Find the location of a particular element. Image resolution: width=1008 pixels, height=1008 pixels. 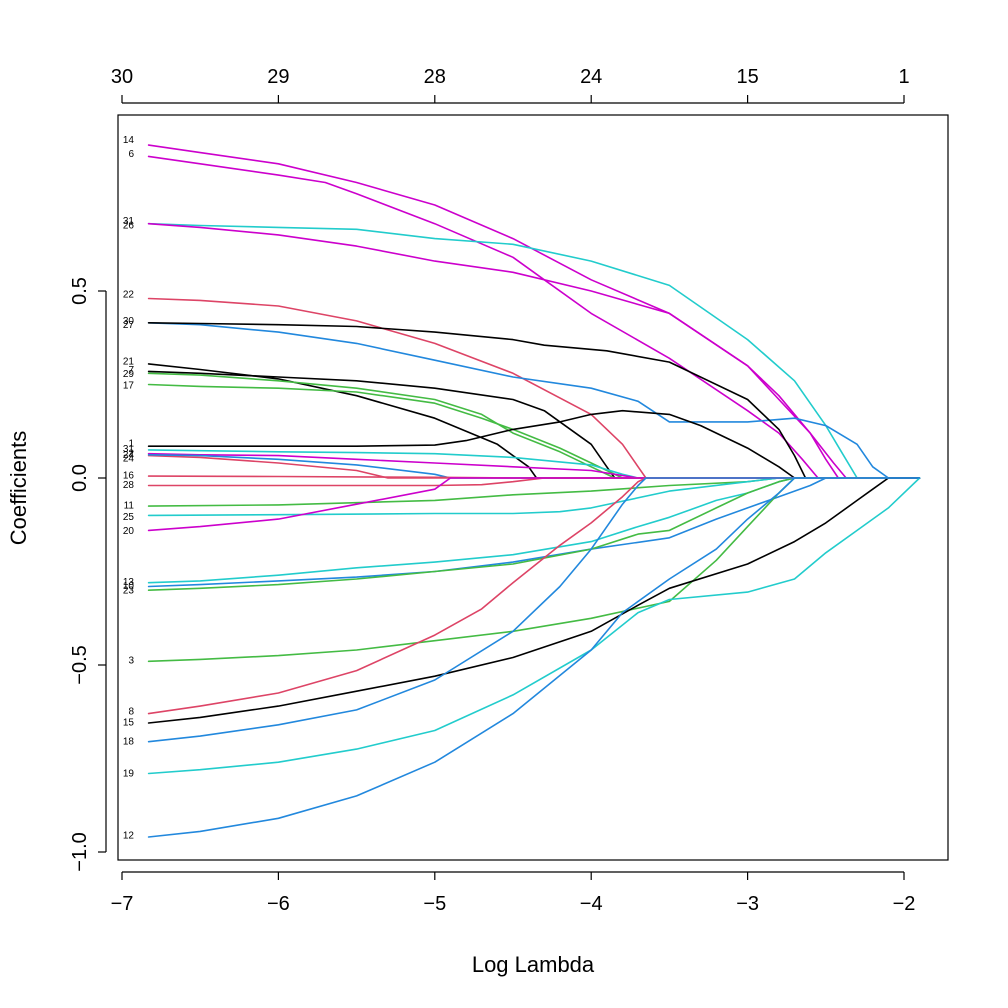

top-tick-label: 28 is located at coordinates (435, 77).